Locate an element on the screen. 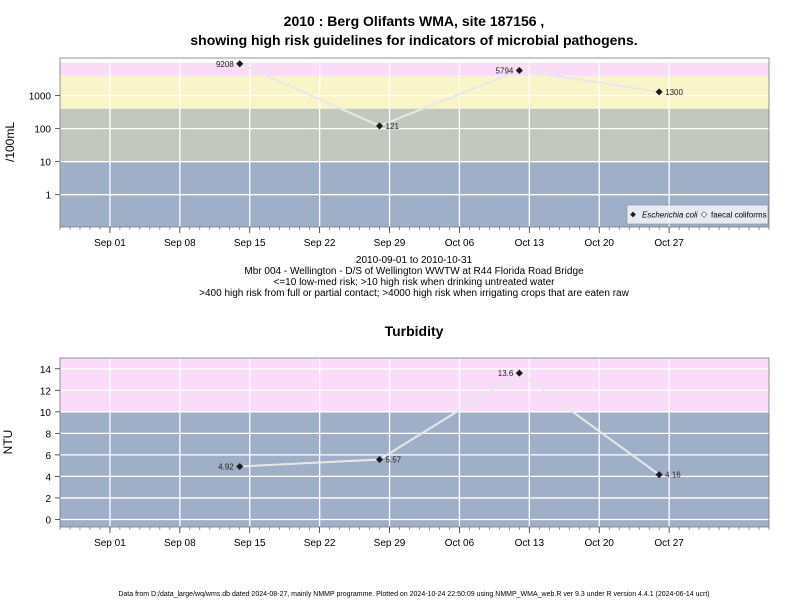 This screenshot has height=600, width=800. legend-label-faecal: faecal coliforms is located at coordinates (739, 215).